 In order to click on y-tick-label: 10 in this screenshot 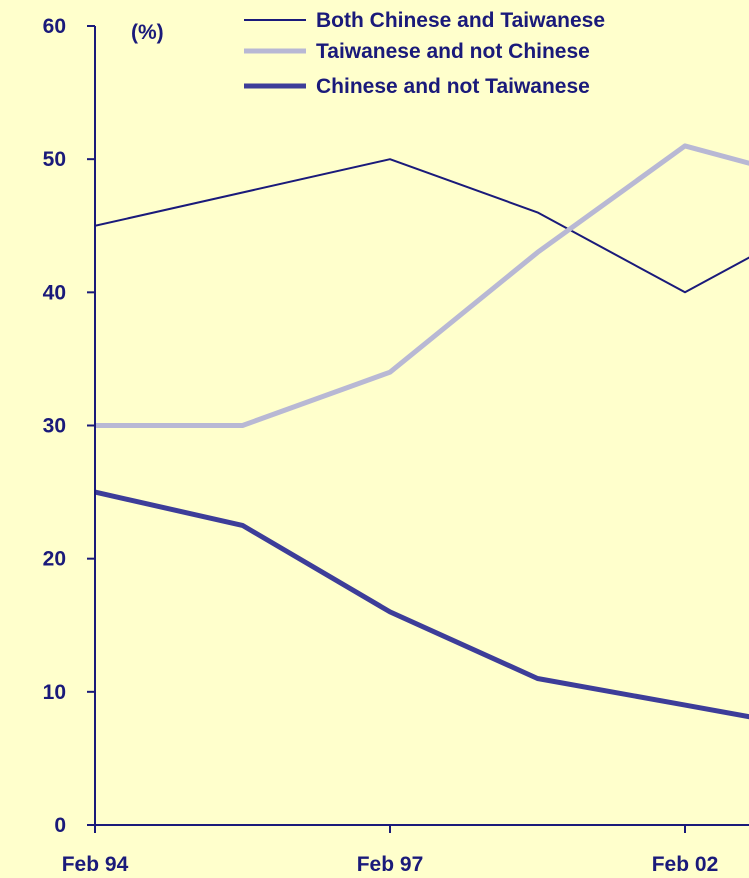, I will do `click(54, 692)`.